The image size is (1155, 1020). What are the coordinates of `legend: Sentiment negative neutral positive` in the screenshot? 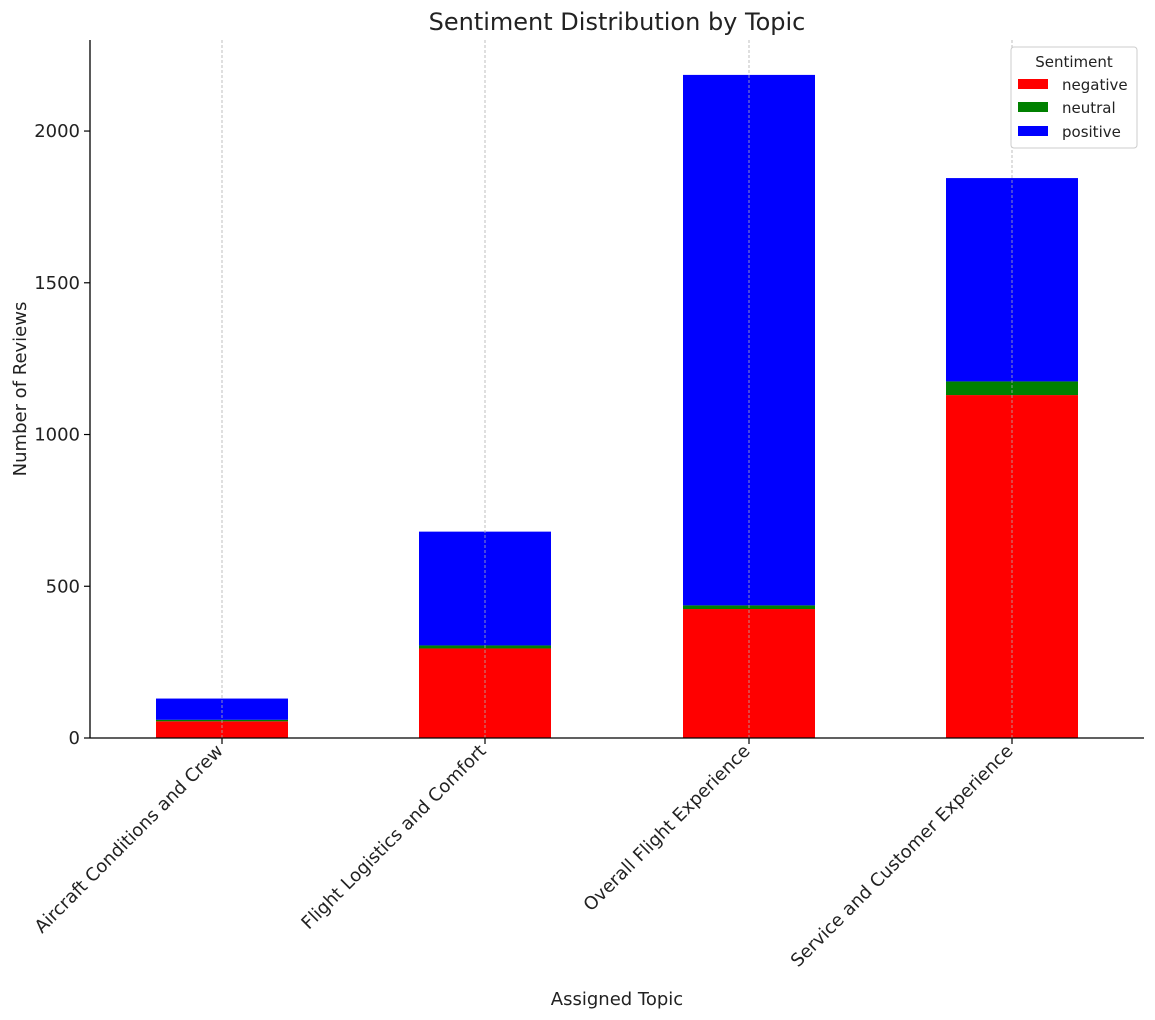 It's located at (1074, 97).